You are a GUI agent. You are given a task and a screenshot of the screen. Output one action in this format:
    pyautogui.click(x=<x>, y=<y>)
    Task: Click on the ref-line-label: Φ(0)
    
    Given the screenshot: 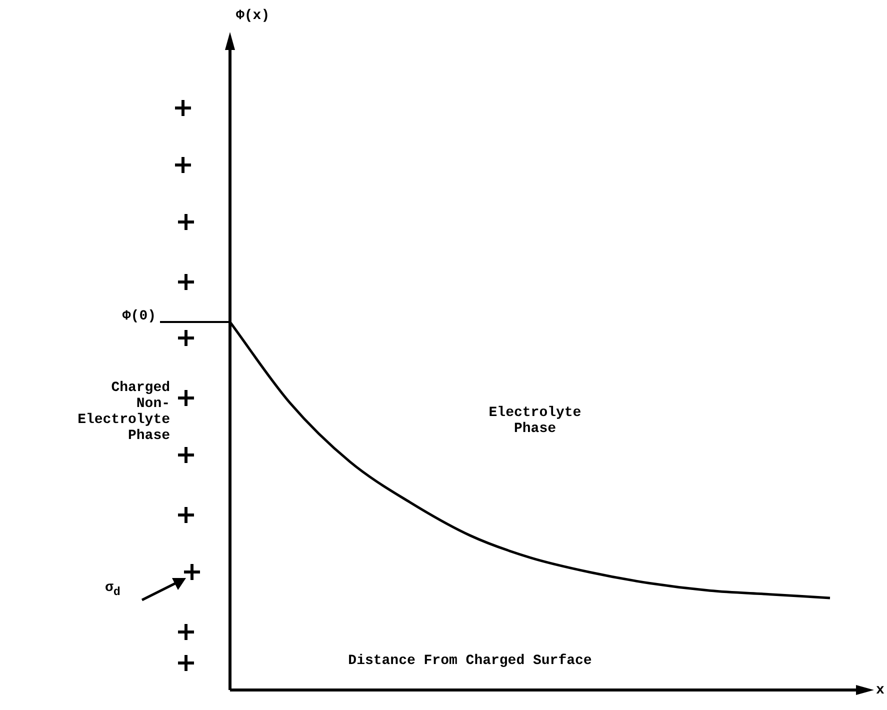 What is the action you would take?
    pyautogui.click(x=139, y=316)
    